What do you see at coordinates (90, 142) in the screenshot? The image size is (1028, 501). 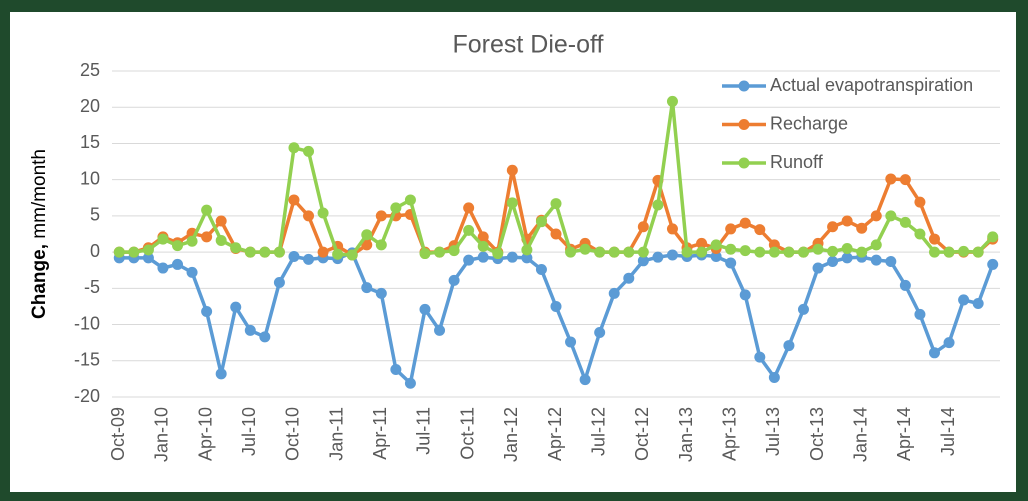 I see `y-tick-label: 15` at bounding box center [90, 142].